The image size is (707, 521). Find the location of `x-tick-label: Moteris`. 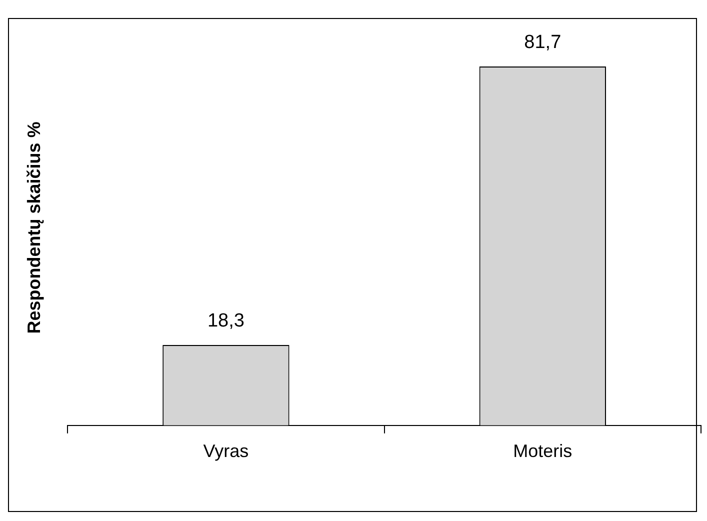

x-tick-label: Moteris is located at coordinates (542, 451).